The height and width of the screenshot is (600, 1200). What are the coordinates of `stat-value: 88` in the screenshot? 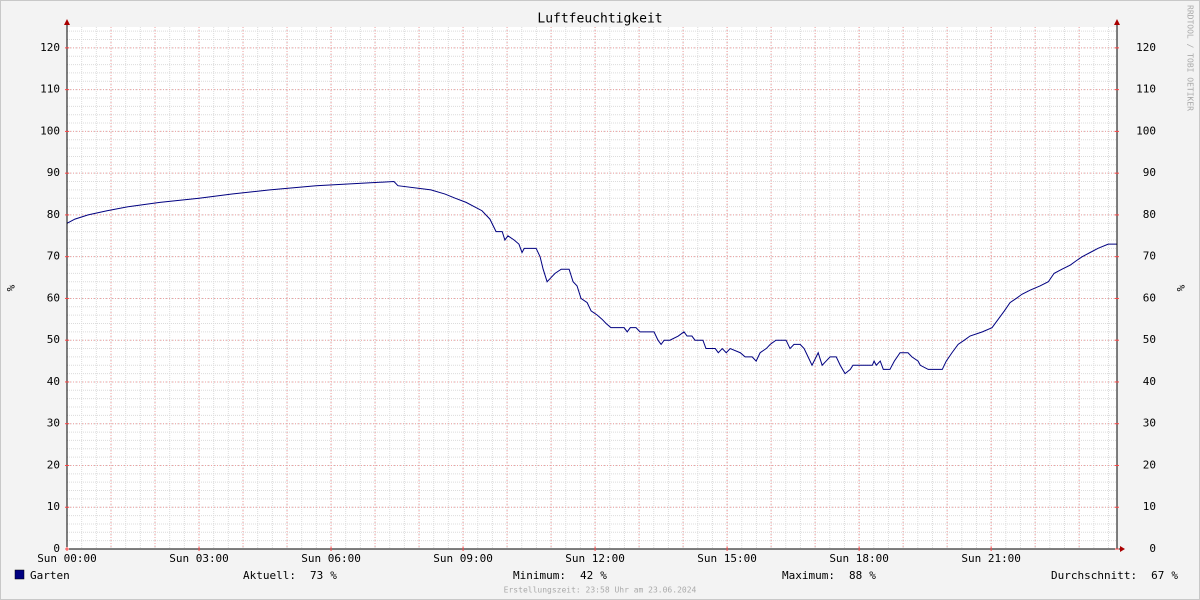 It's located at (855, 575).